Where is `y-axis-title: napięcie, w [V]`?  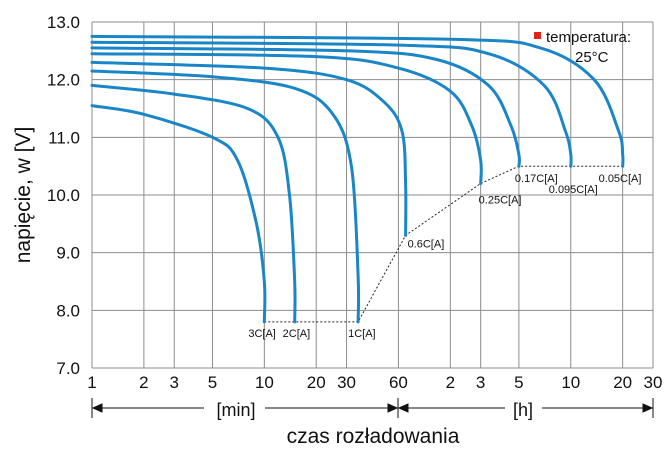 y-axis-title: napięcie, w [V] is located at coordinates (23, 195).